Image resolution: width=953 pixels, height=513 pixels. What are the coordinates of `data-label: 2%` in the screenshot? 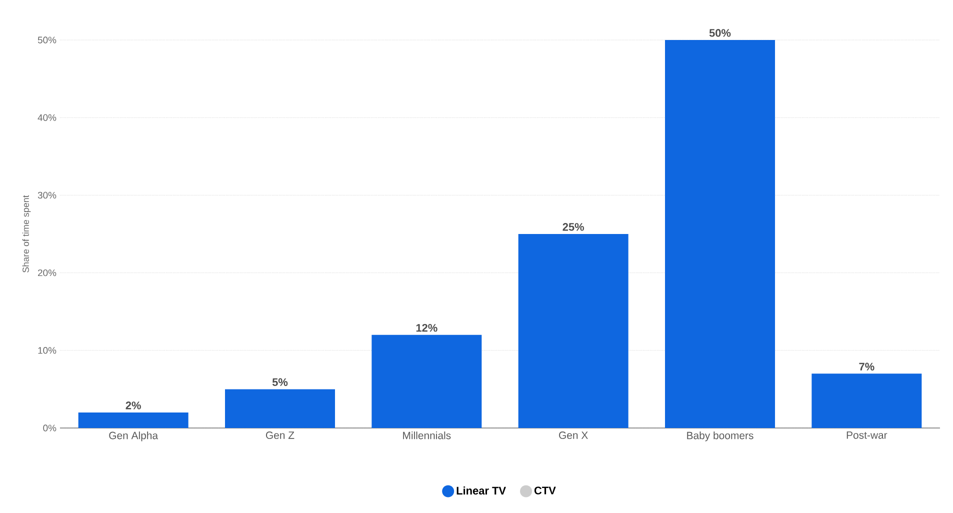 It's located at (133, 406).